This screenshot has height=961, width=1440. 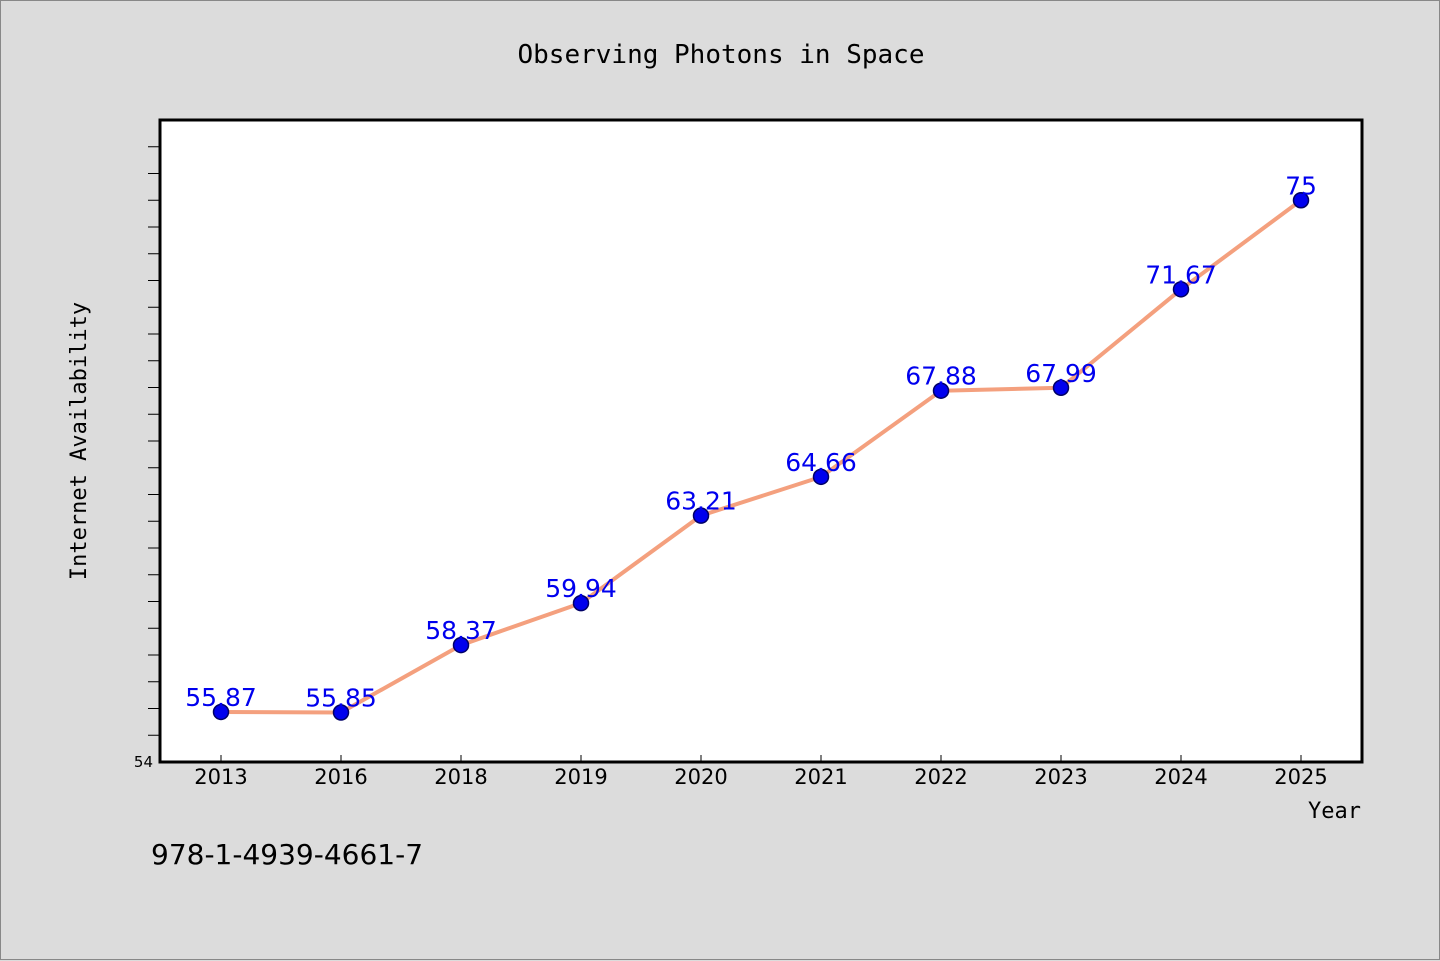 I want to click on x-tick-label: 2022, so click(x=940, y=777).